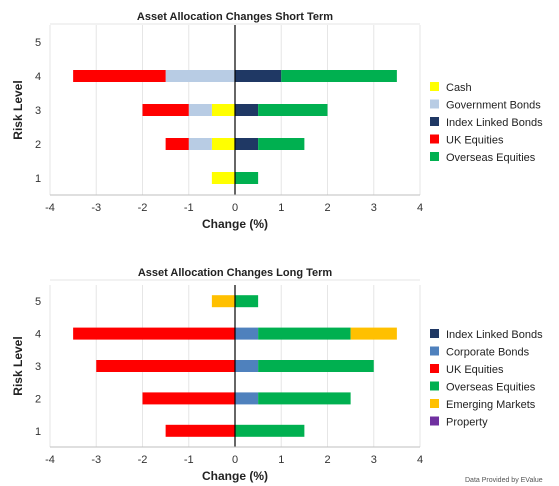 This screenshot has height=486, width=559. Describe the element at coordinates (235, 273) in the screenshot. I see `chart-title: Asset Allocation Changes Long Term` at that location.